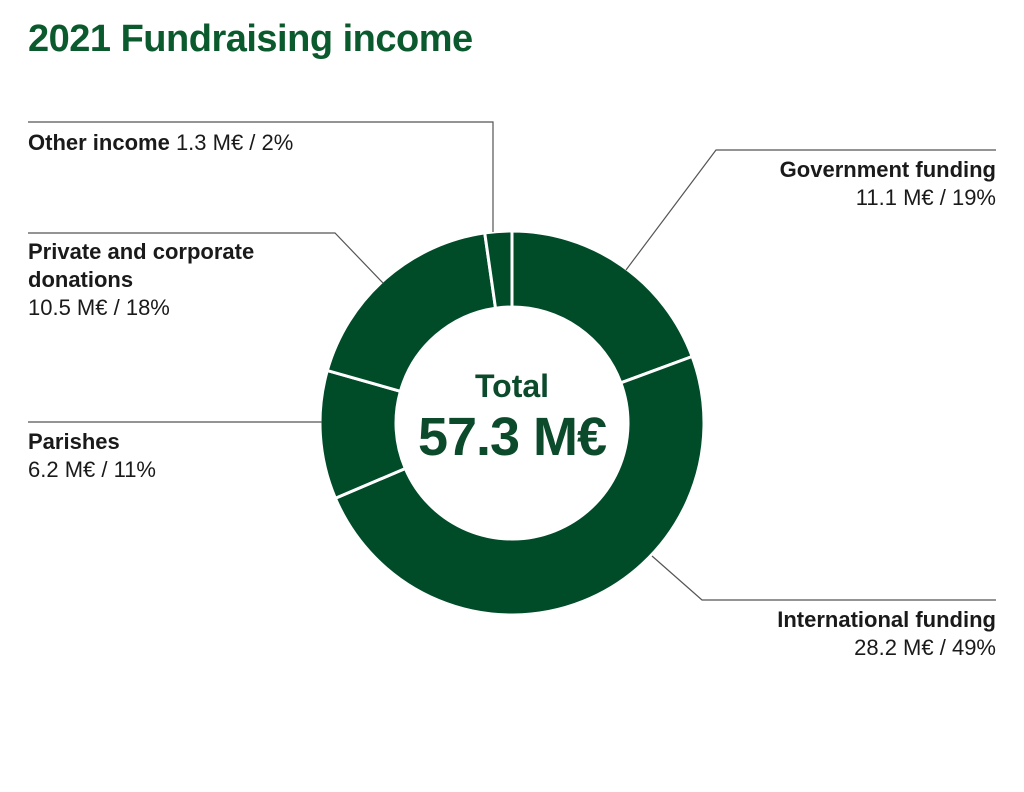 This screenshot has width=1024, height=792. I want to click on label-government-funding-name: Government funding, so click(887, 169).